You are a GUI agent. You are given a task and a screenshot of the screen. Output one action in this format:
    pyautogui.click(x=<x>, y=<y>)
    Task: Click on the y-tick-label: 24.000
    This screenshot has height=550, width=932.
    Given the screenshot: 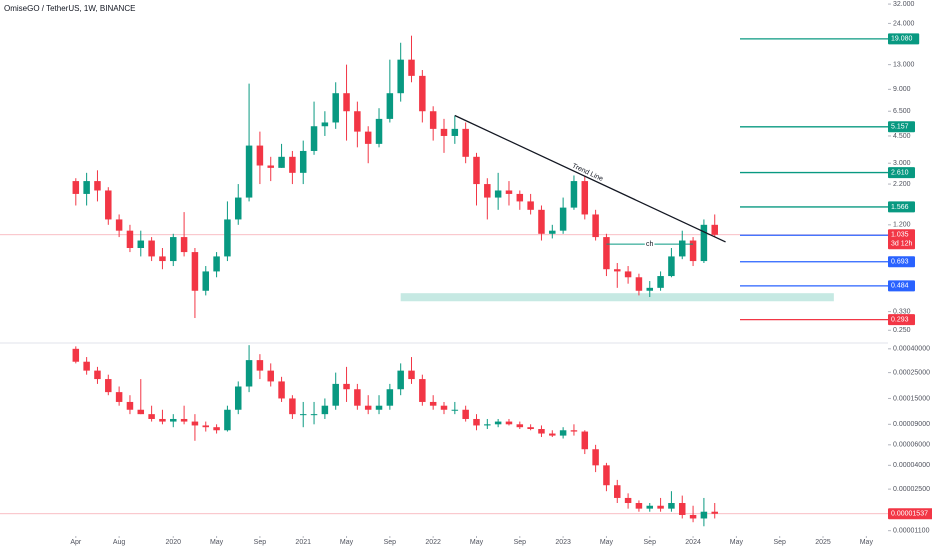 What is the action you would take?
    pyautogui.click(x=904, y=23)
    